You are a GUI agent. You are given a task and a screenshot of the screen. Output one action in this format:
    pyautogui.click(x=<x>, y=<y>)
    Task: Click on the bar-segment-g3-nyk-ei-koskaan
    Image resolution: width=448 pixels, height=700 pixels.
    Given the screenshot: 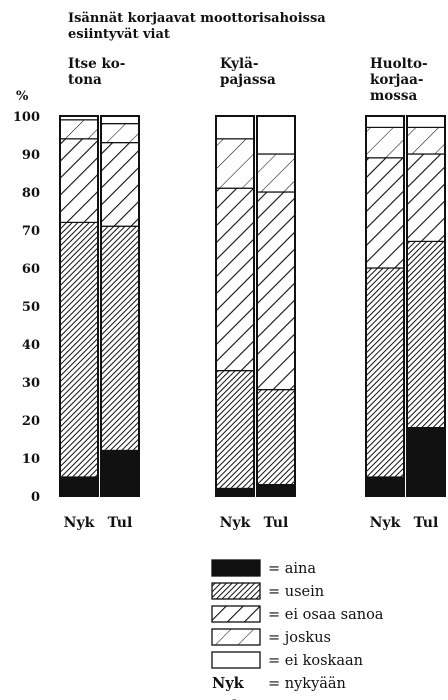 What is the action you would take?
    pyautogui.click(x=385, y=121)
    